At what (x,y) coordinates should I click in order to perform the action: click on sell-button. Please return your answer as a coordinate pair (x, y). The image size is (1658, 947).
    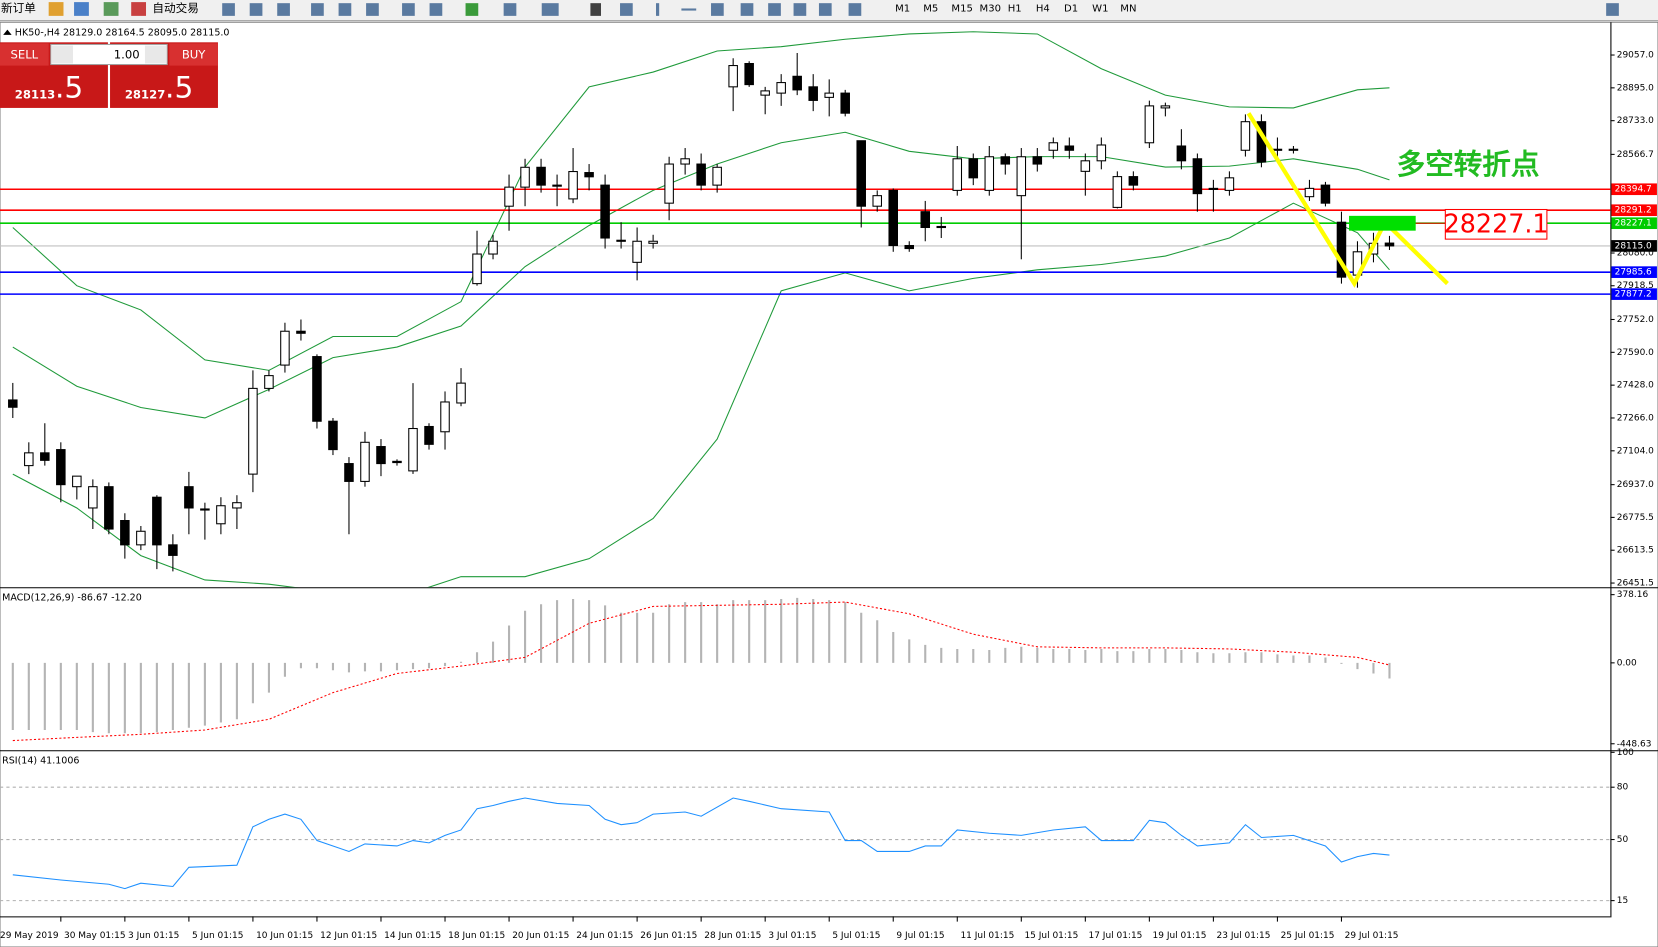
    Looking at the image, I should click on (24, 54).